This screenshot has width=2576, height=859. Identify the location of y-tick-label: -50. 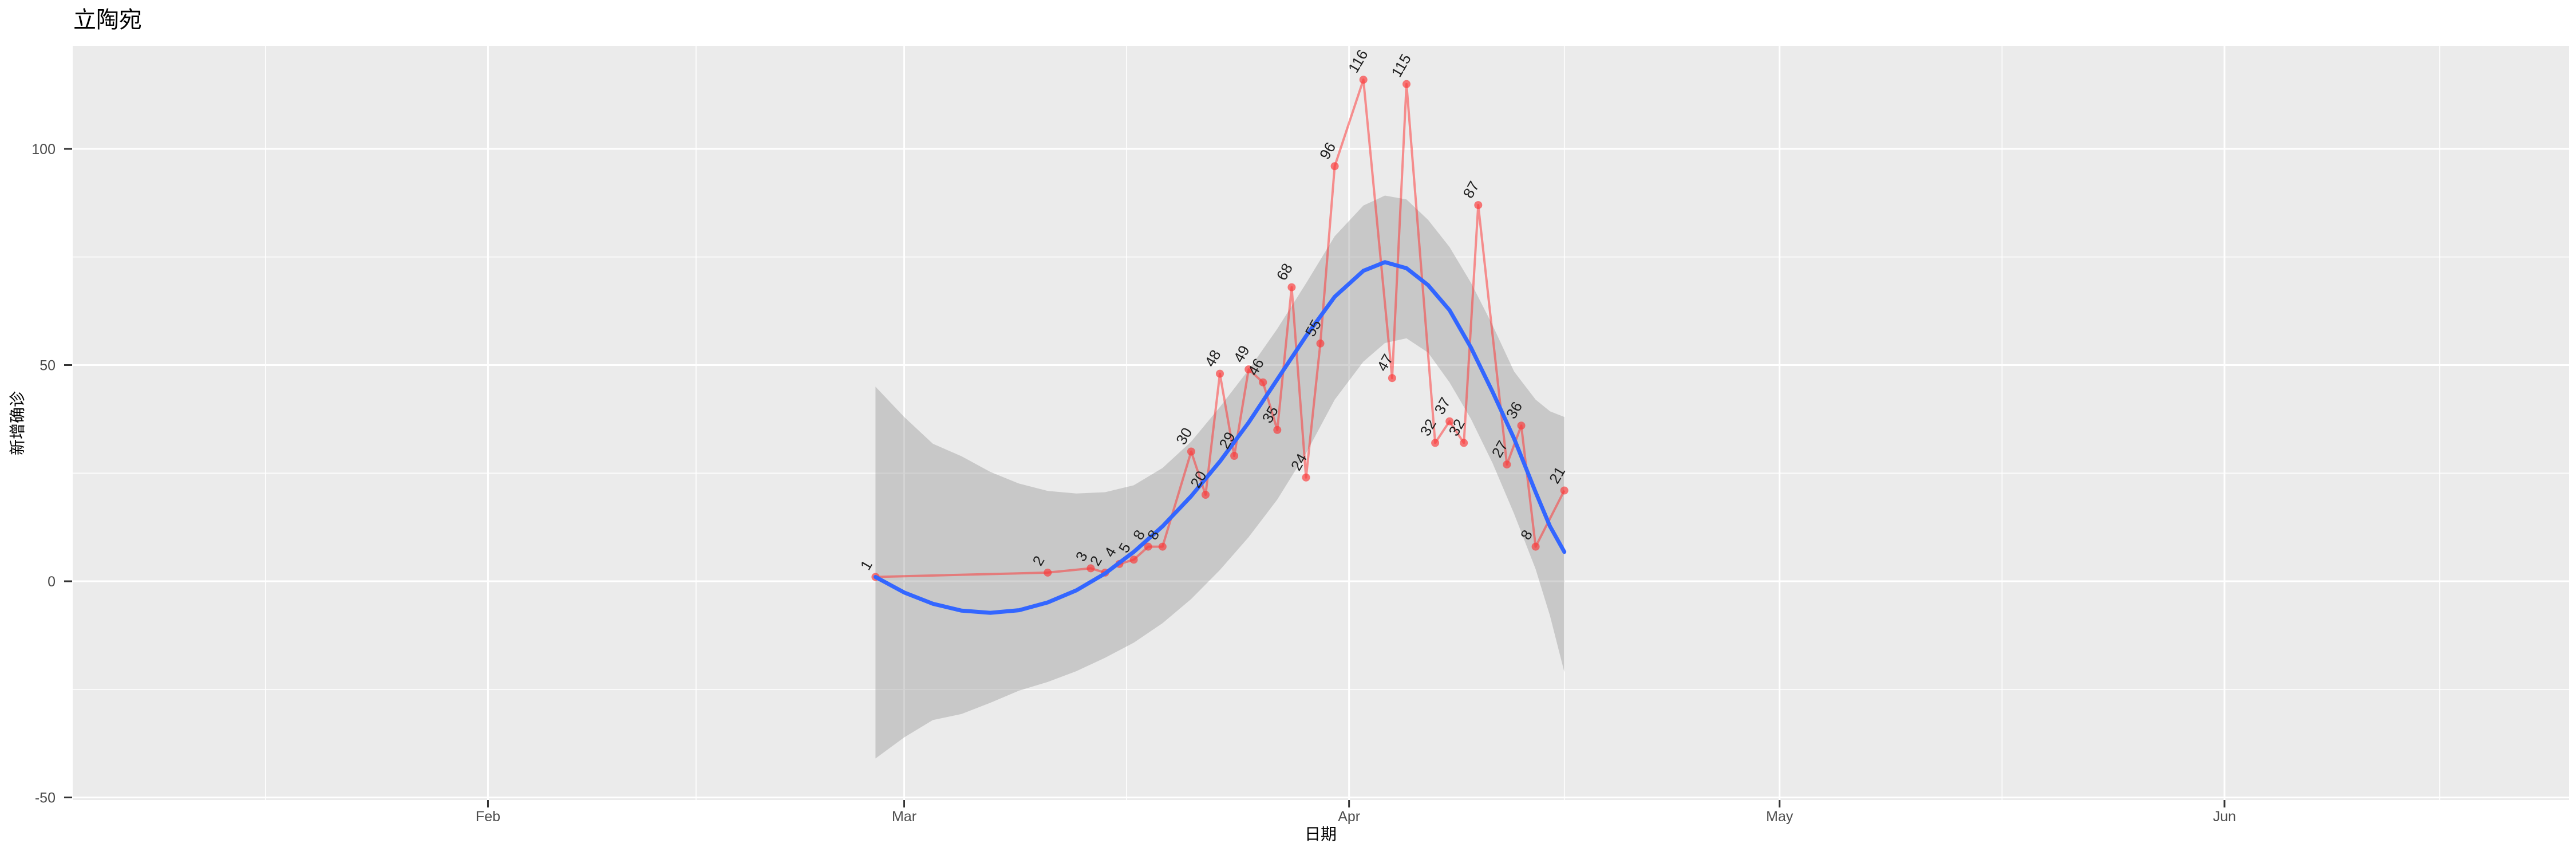
(45, 798).